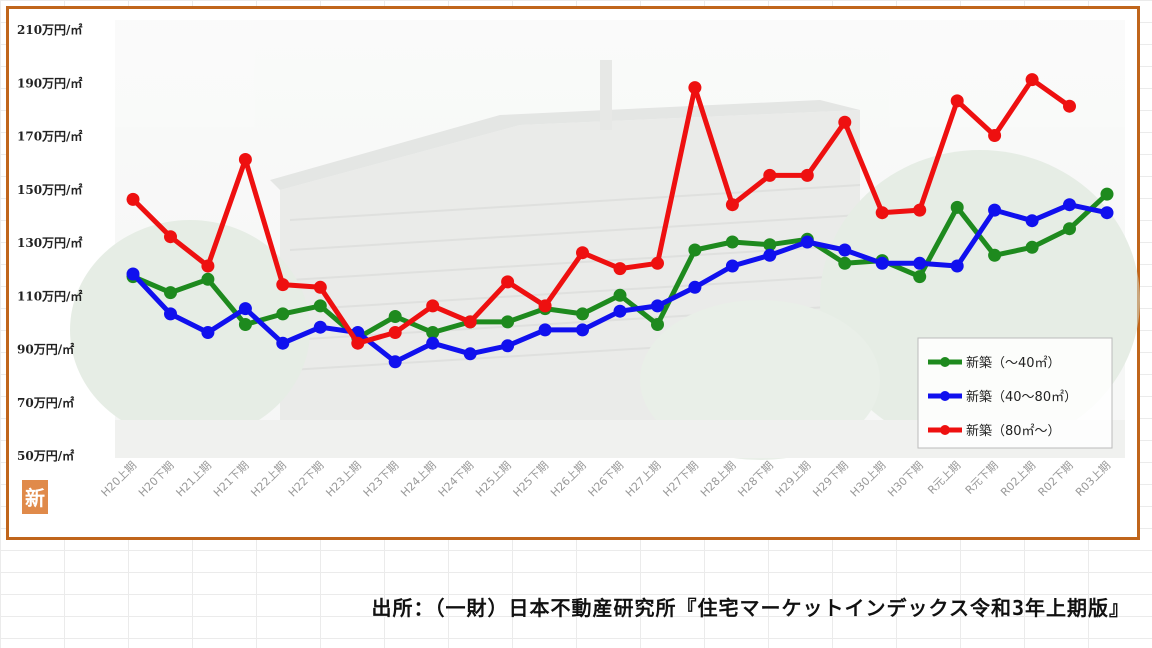 The image size is (1152, 648). Describe the element at coordinates (1056, 479) in the screenshot. I see `x-tick-label: R02下期` at that location.